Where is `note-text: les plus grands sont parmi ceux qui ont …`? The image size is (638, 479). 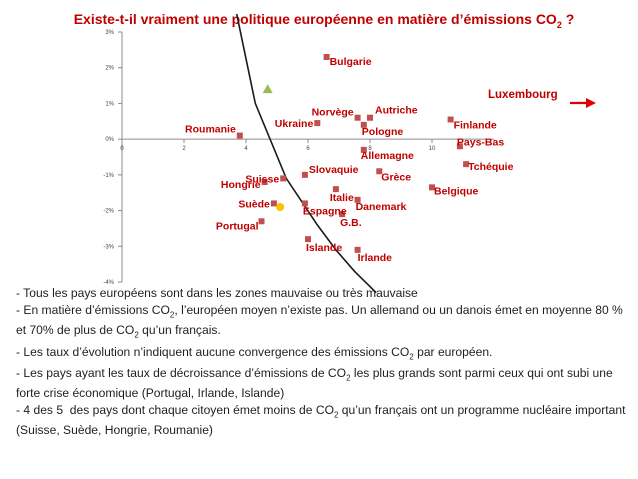 note-text: les plus grands sont parmi ceux qui ont … is located at coordinates (316, 383).